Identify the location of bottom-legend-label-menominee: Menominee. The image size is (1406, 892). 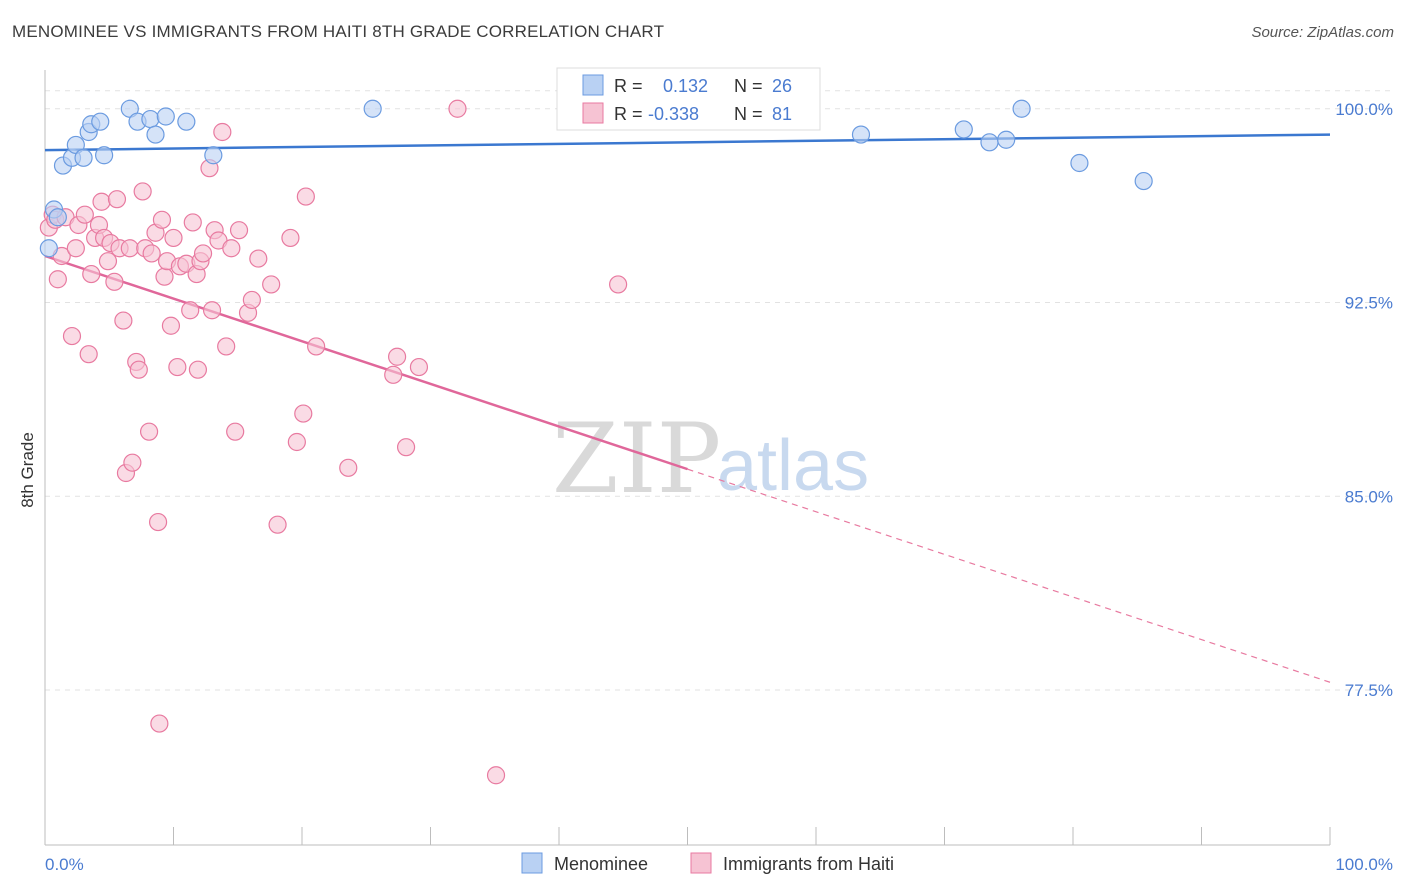
(601, 864).